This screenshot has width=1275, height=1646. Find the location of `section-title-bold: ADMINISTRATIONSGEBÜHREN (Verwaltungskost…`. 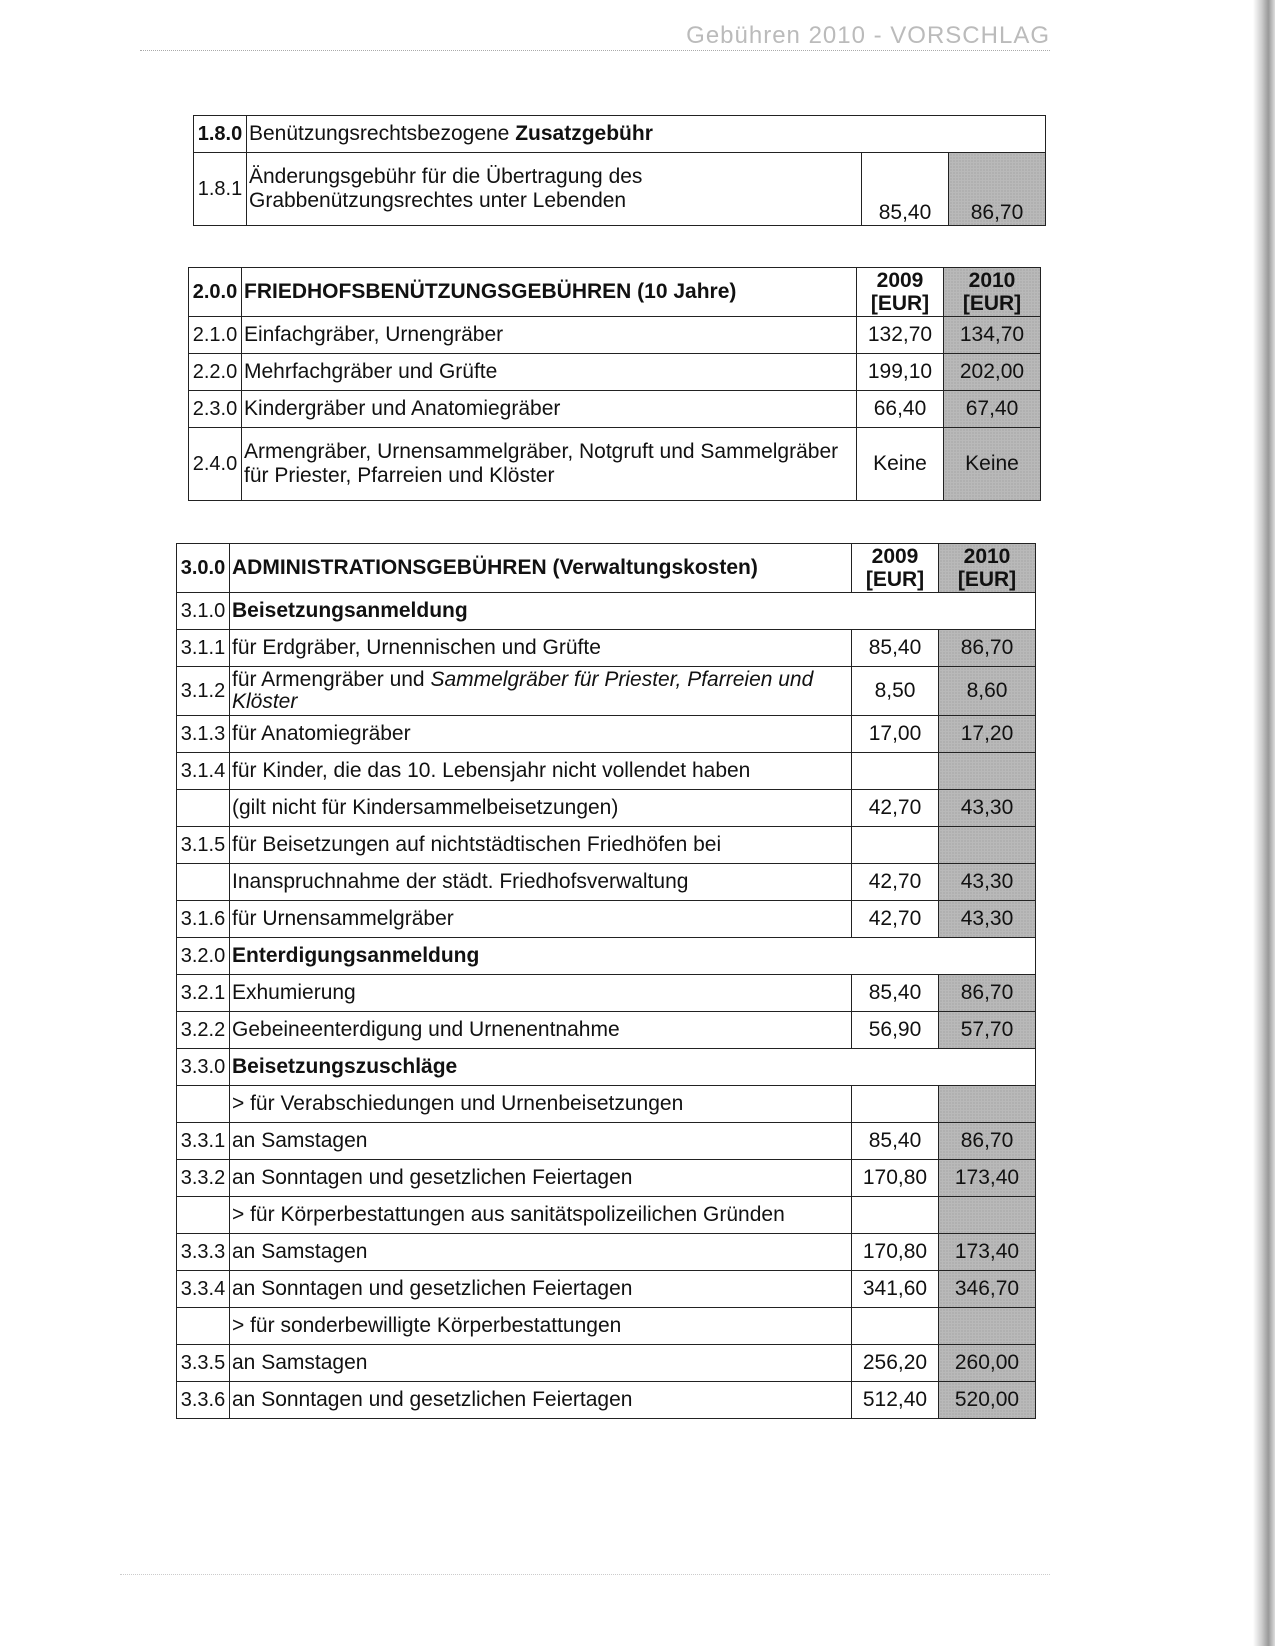

section-title-bold: ADMINISTRATIONSGEBÜHREN (Verwaltungskost… is located at coordinates (495, 567).